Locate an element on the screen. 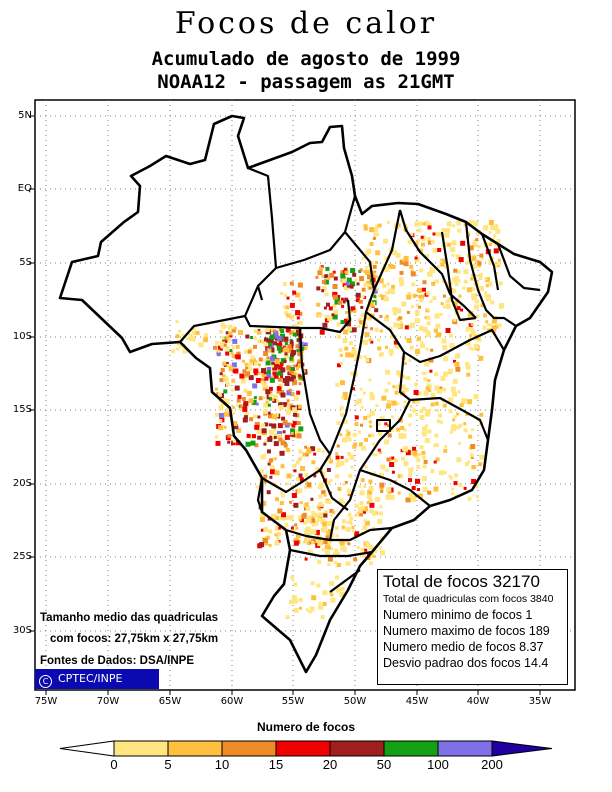  lat-label: EQ is located at coordinates (24, 188).